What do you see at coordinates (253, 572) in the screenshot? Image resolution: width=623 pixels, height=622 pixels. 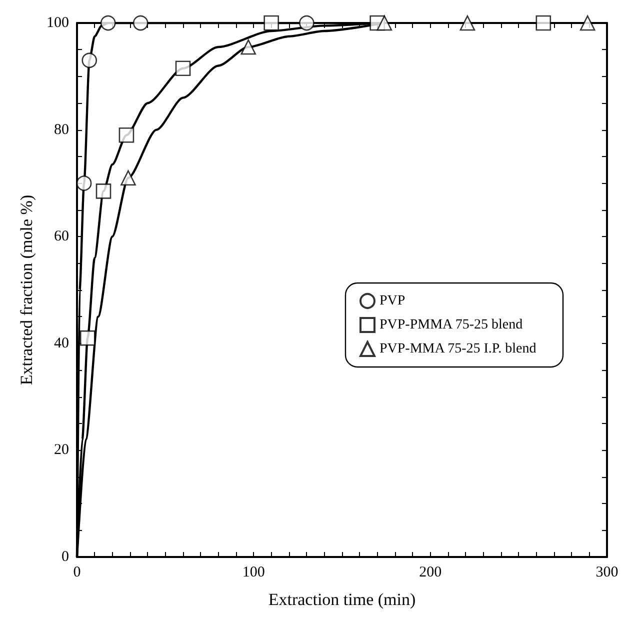 I see `x-tick-label: 100` at bounding box center [253, 572].